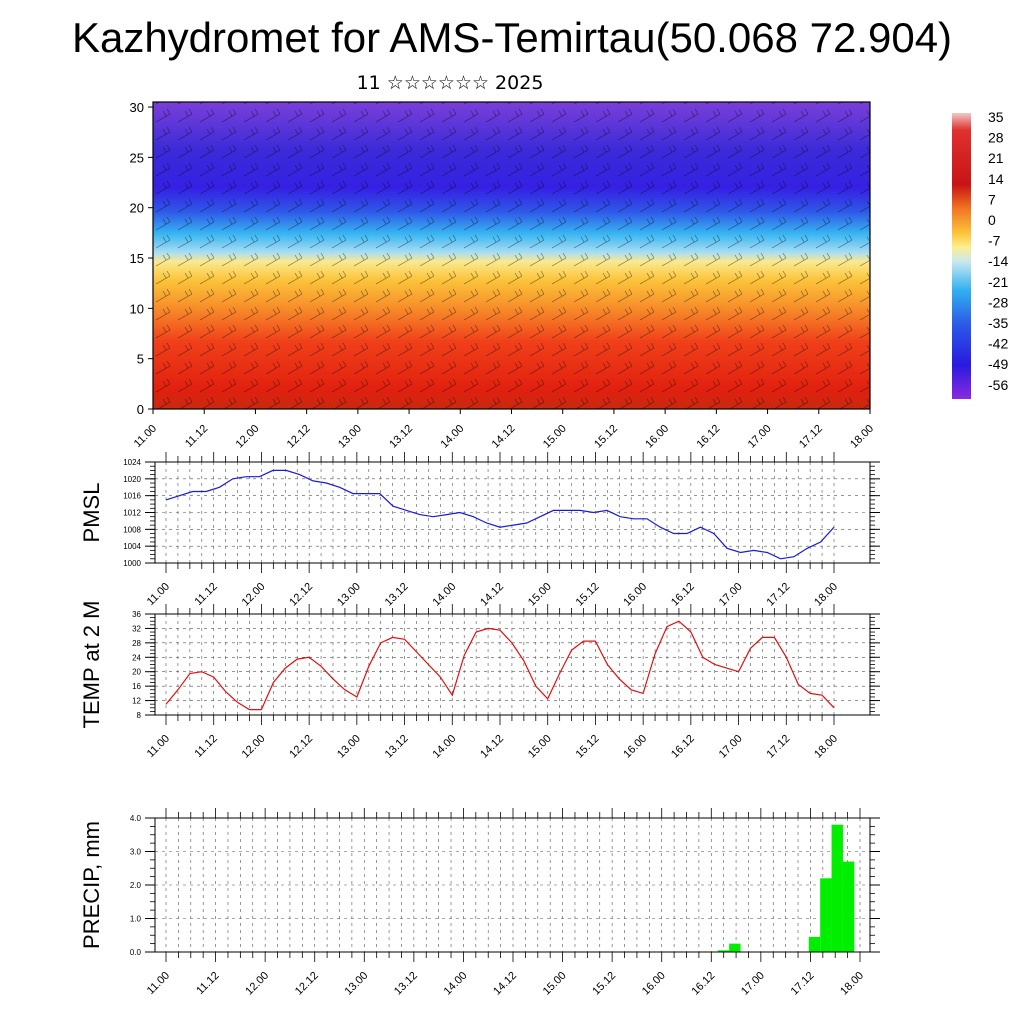  What do you see at coordinates (136, 672) in the screenshot?
I see `y-tick-label: 20` at bounding box center [136, 672].